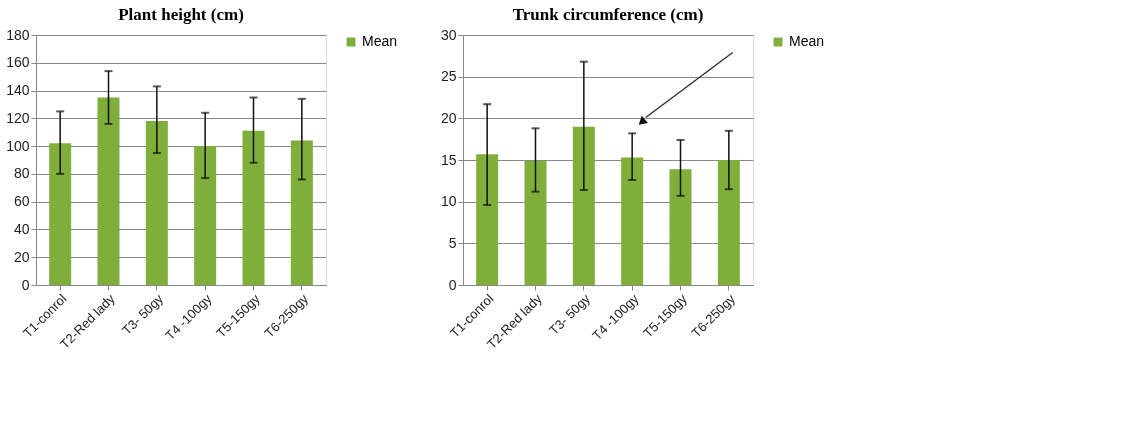 The height and width of the screenshot is (429, 1125). What do you see at coordinates (18, 34) in the screenshot?
I see `y-tick-label: 180` at bounding box center [18, 34].